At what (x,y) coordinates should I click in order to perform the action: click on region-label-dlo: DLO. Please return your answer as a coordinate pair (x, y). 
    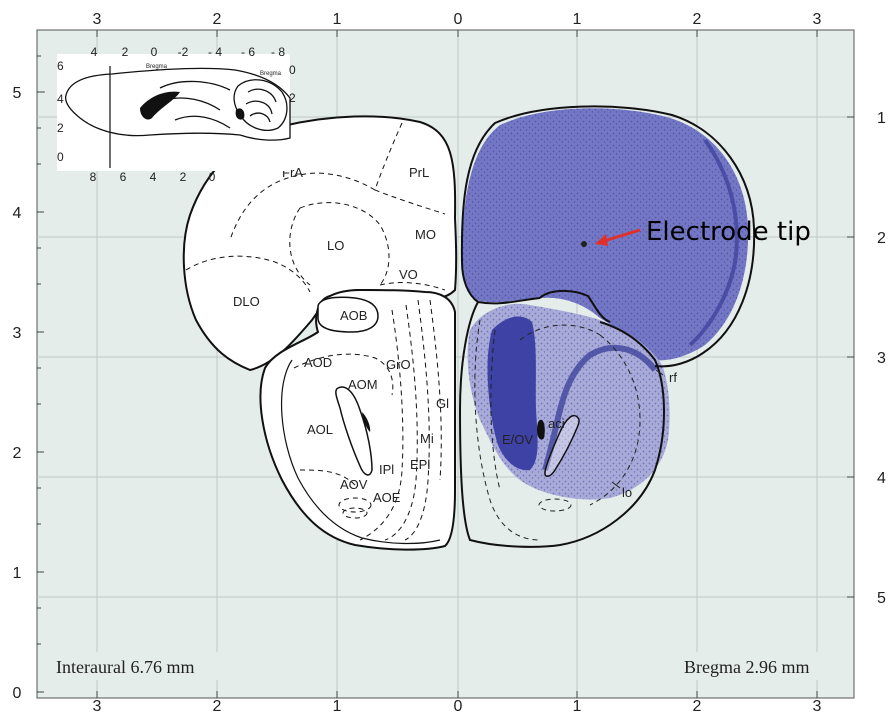
    Looking at the image, I should click on (246, 301).